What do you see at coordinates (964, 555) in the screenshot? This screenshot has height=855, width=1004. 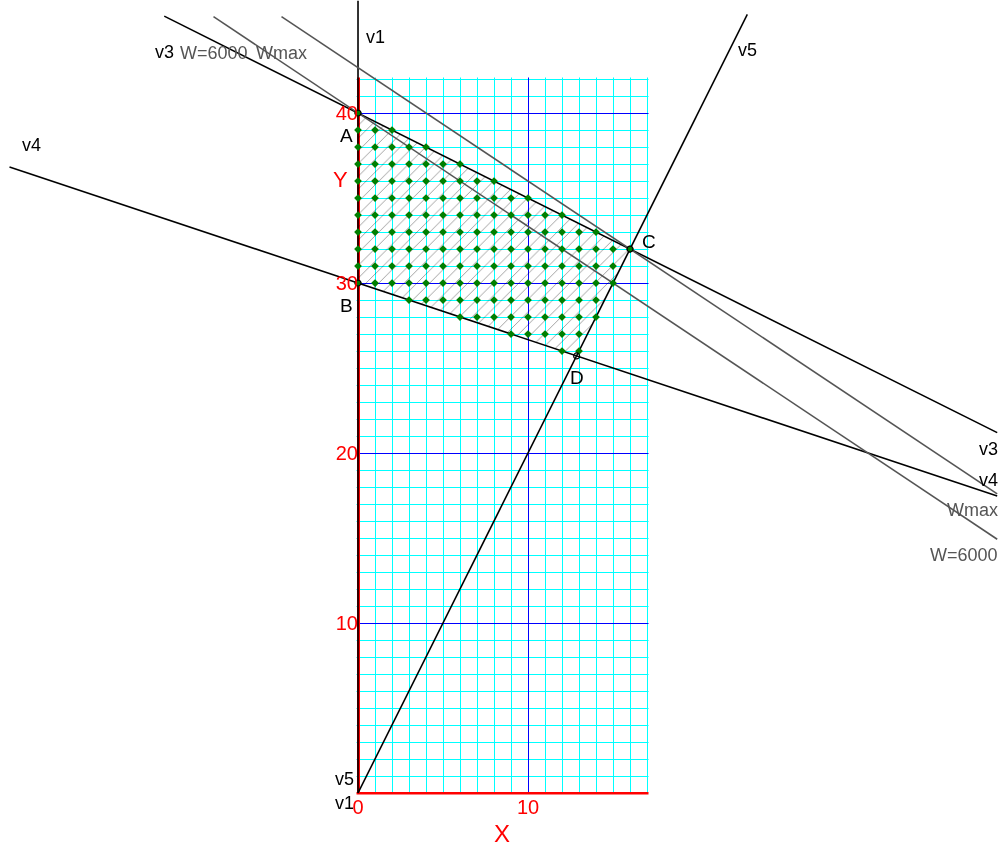 I see `text: W=6000` at bounding box center [964, 555].